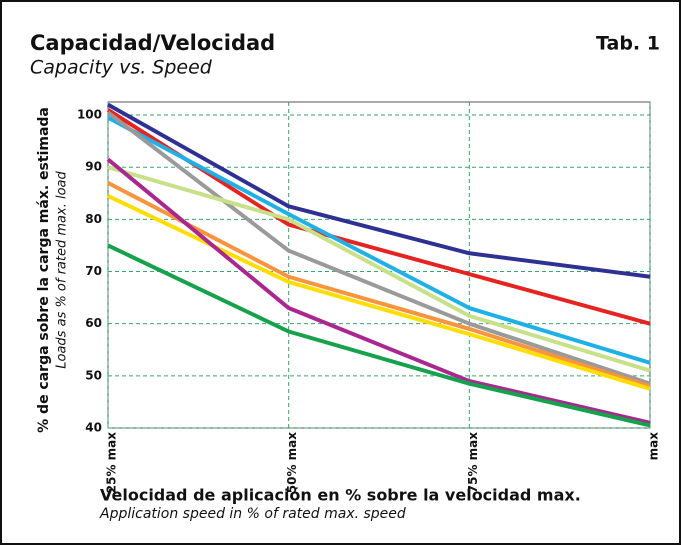  I want to click on y-tick-label: 90, so click(93, 167).